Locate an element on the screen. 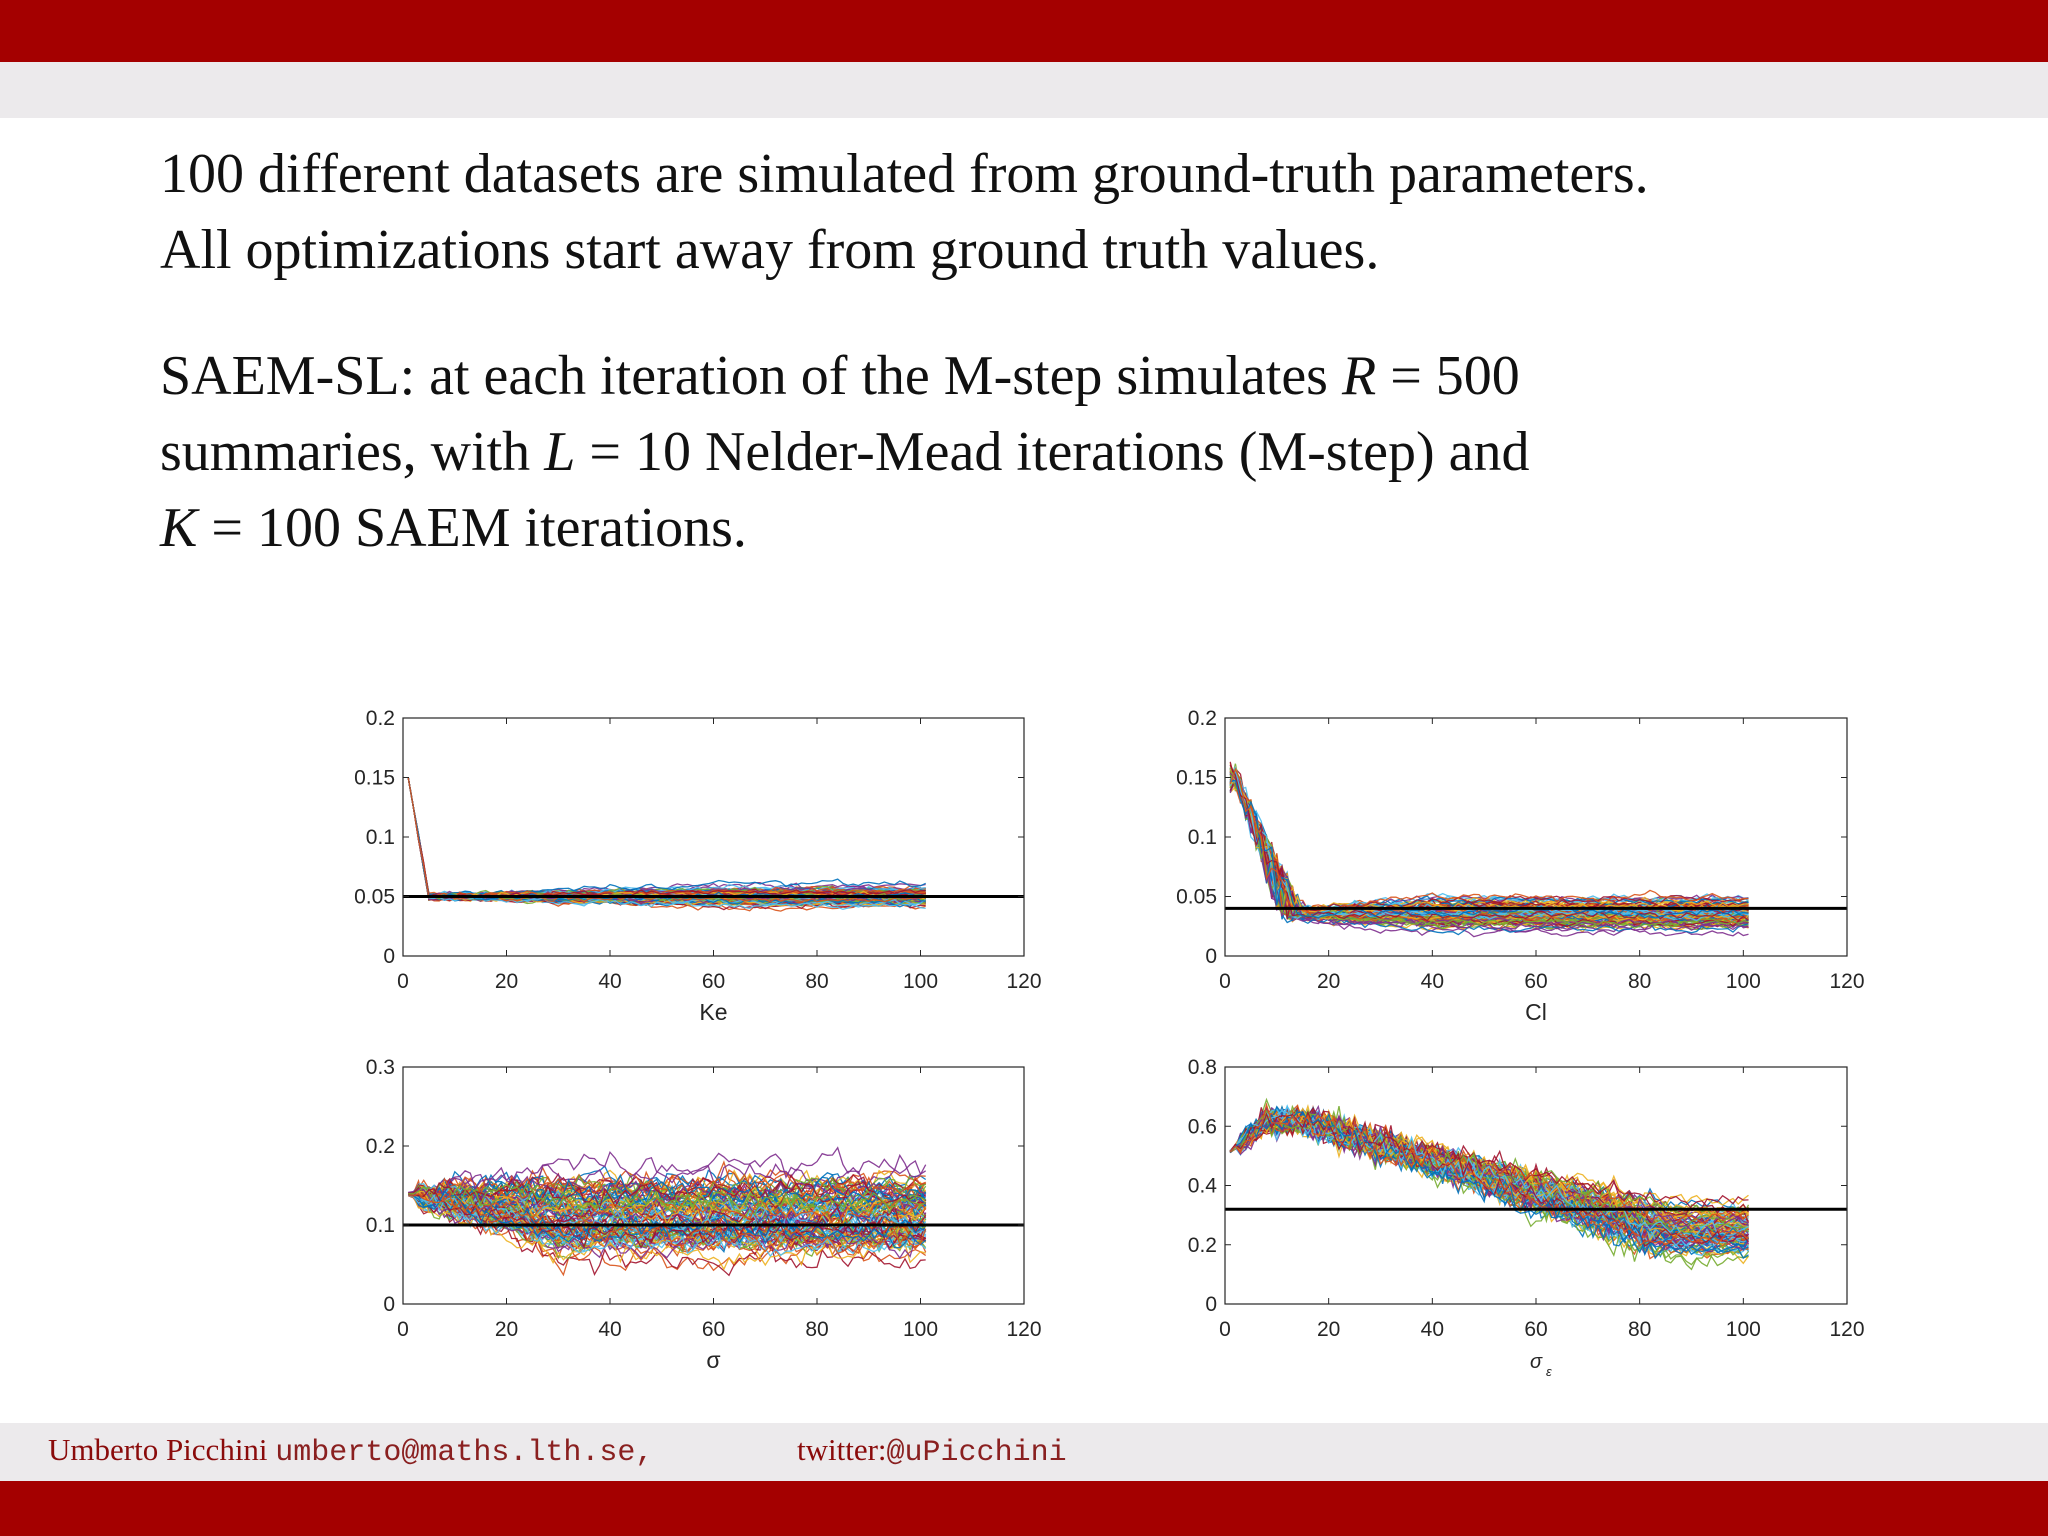 The width and height of the screenshot is (2048, 1536). footer-twitter: twitter:@uPicchini is located at coordinates (932, 1451).